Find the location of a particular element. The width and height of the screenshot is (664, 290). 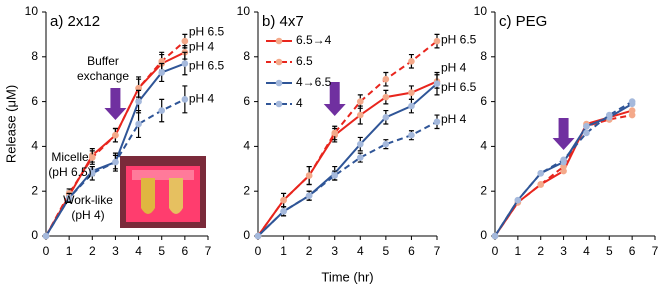

legend-label: 4 is located at coordinates (299, 103).